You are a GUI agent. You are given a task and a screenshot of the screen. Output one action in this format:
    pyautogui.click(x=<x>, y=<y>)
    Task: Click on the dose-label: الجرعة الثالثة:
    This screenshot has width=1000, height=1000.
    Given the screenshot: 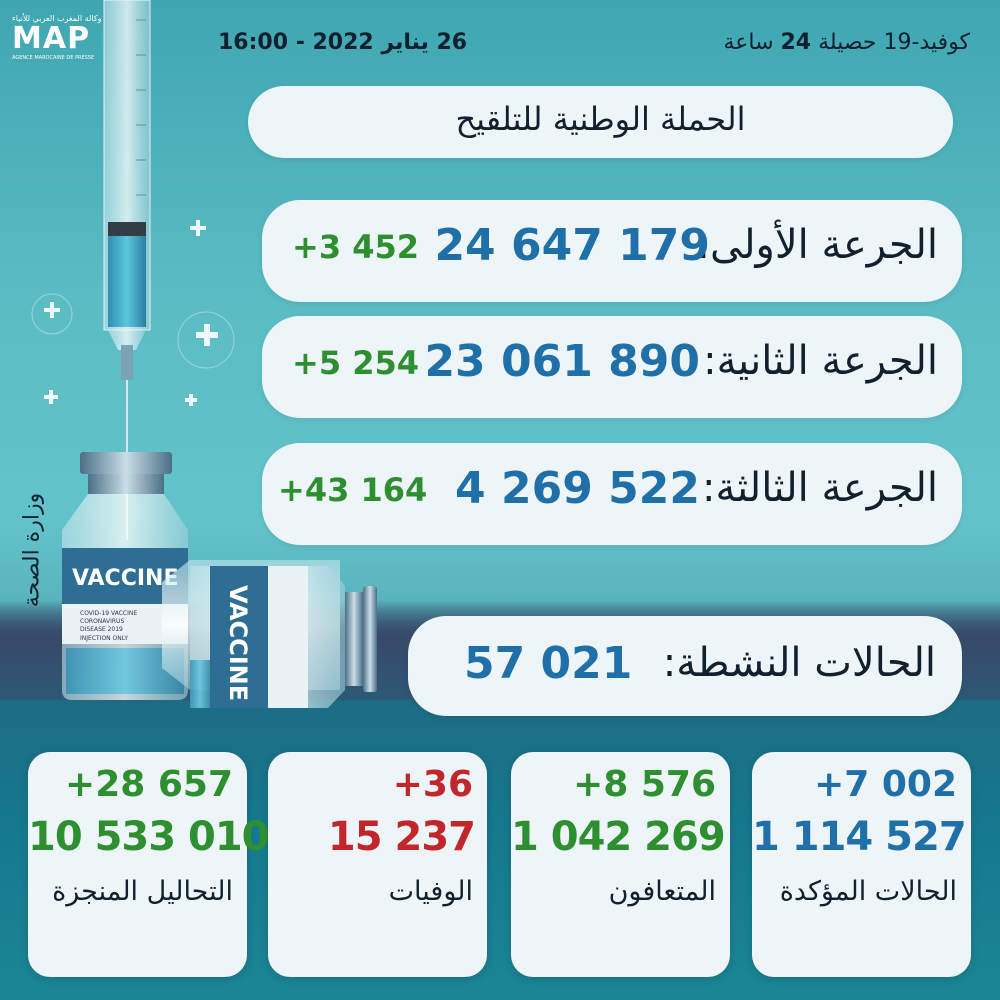 What is the action you would take?
    pyautogui.click(x=820, y=488)
    